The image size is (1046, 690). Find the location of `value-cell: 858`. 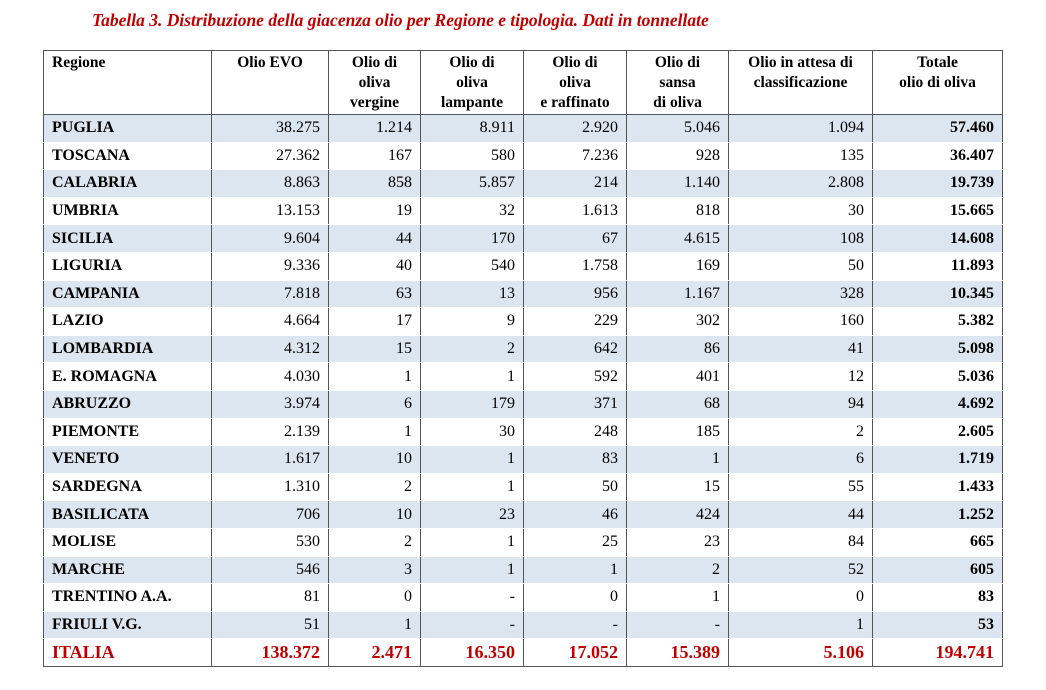

value-cell: 858 is located at coordinates (374, 183).